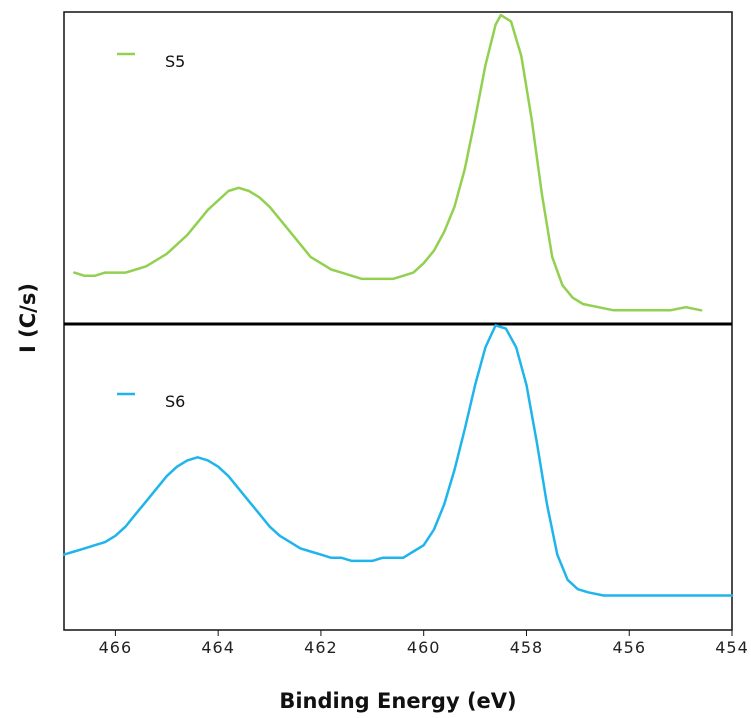 The image size is (751, 718). Describe the element at coordinates (151, 231) in the screenshot. I see `legend-group: S5 S6` at that location.